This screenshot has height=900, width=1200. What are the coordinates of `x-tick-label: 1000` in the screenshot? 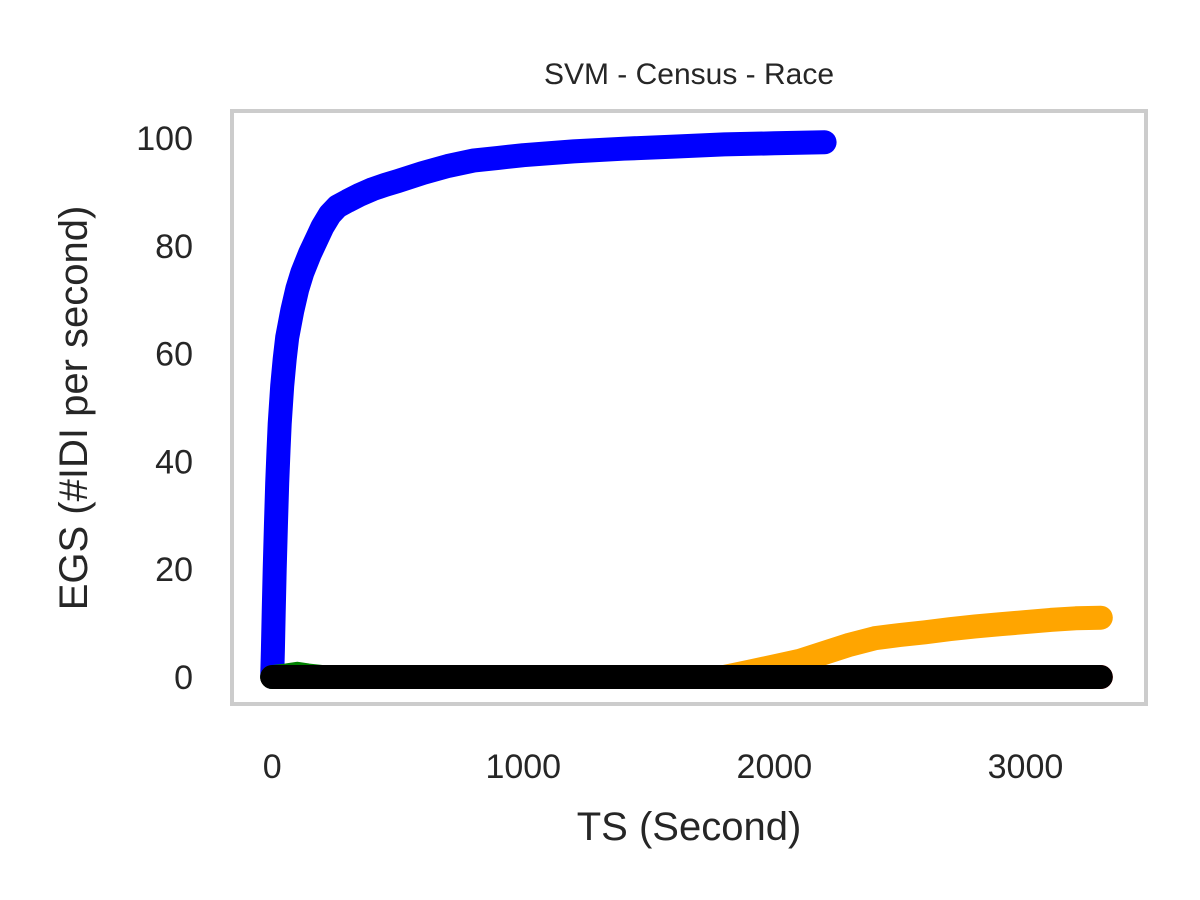 It's located at (523, 767).